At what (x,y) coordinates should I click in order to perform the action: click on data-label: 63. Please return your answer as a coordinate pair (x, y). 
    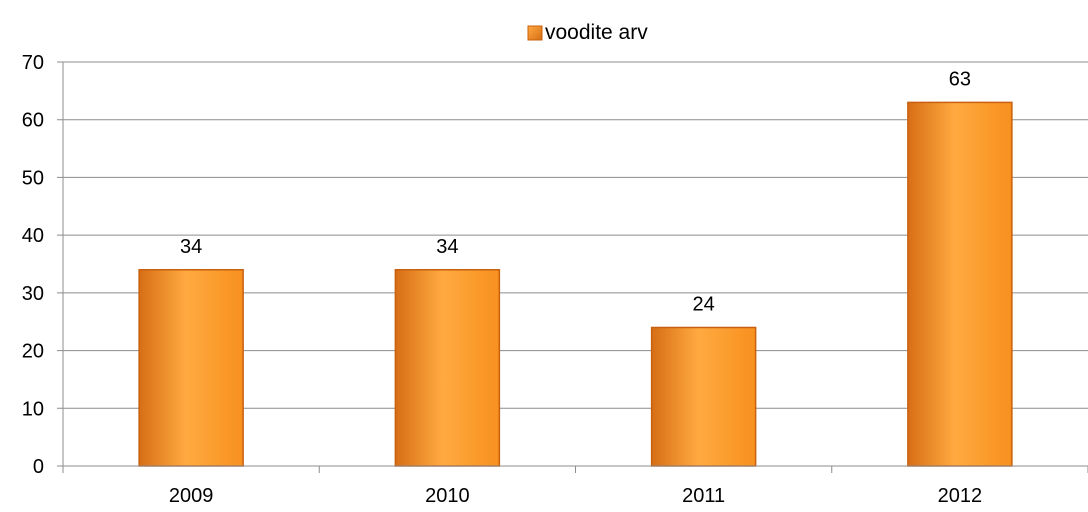
    Looking at the image, I should click on (960, 79).